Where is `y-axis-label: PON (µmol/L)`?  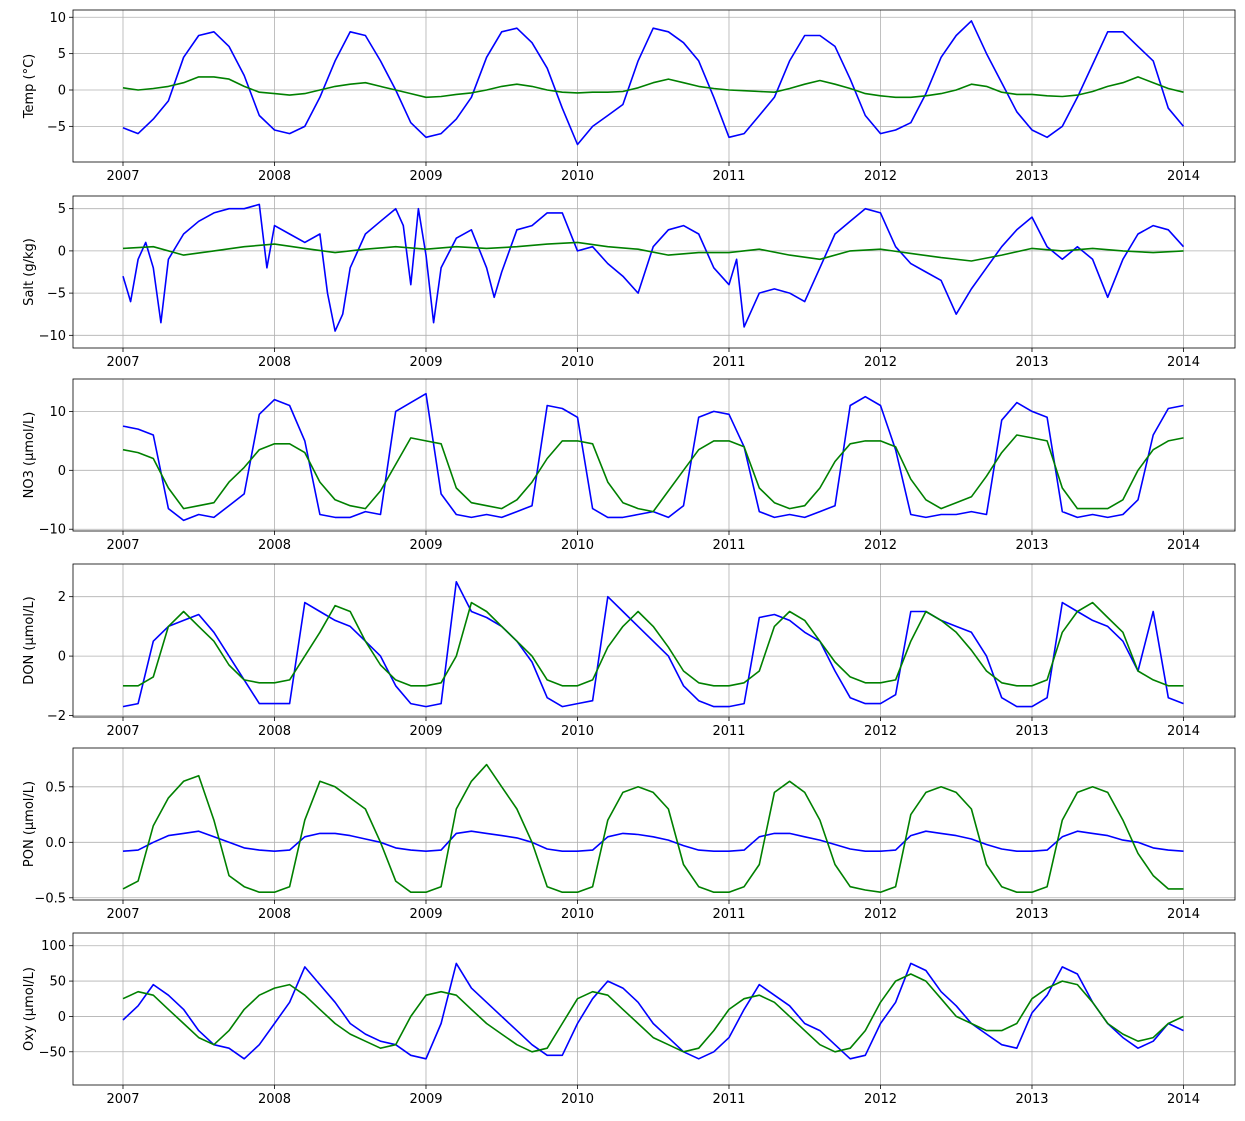 y-axis-label: PON (µmol/L) is located at coordinates (29, 824).